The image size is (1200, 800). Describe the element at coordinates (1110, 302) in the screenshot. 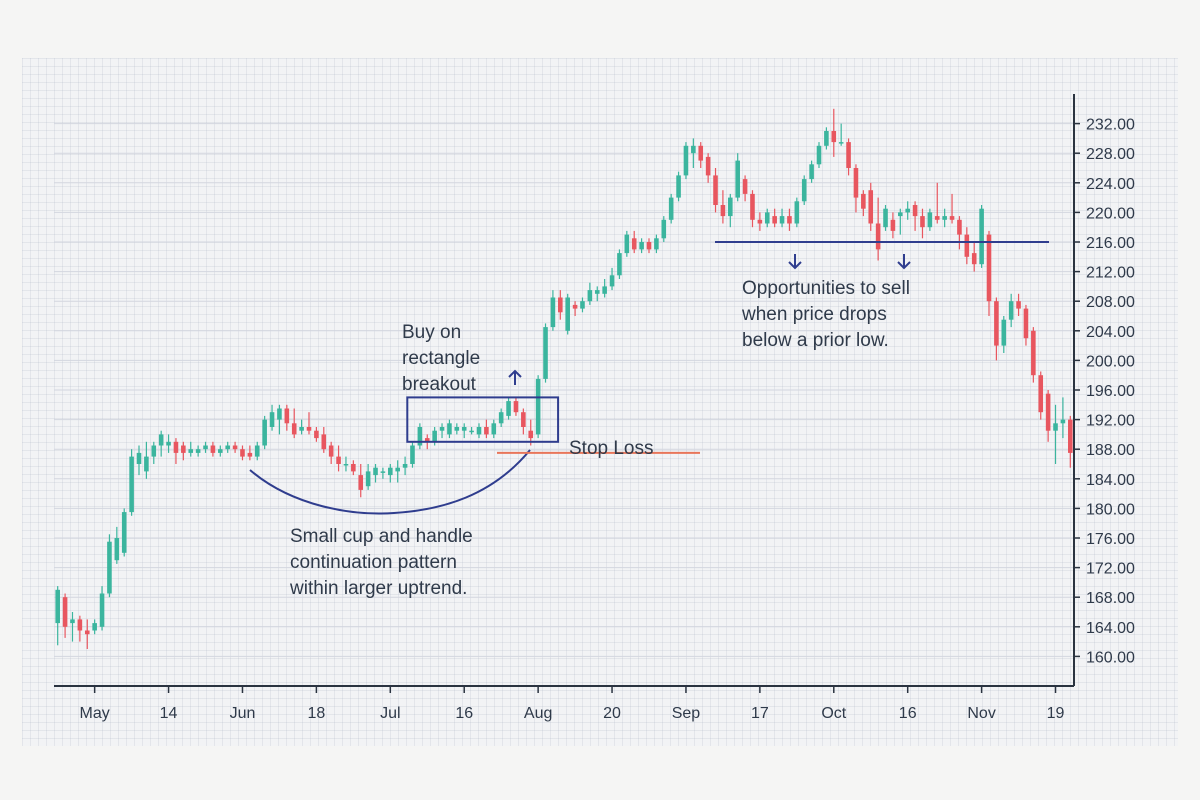

I see `y-tick-label: 208.00` at that location.